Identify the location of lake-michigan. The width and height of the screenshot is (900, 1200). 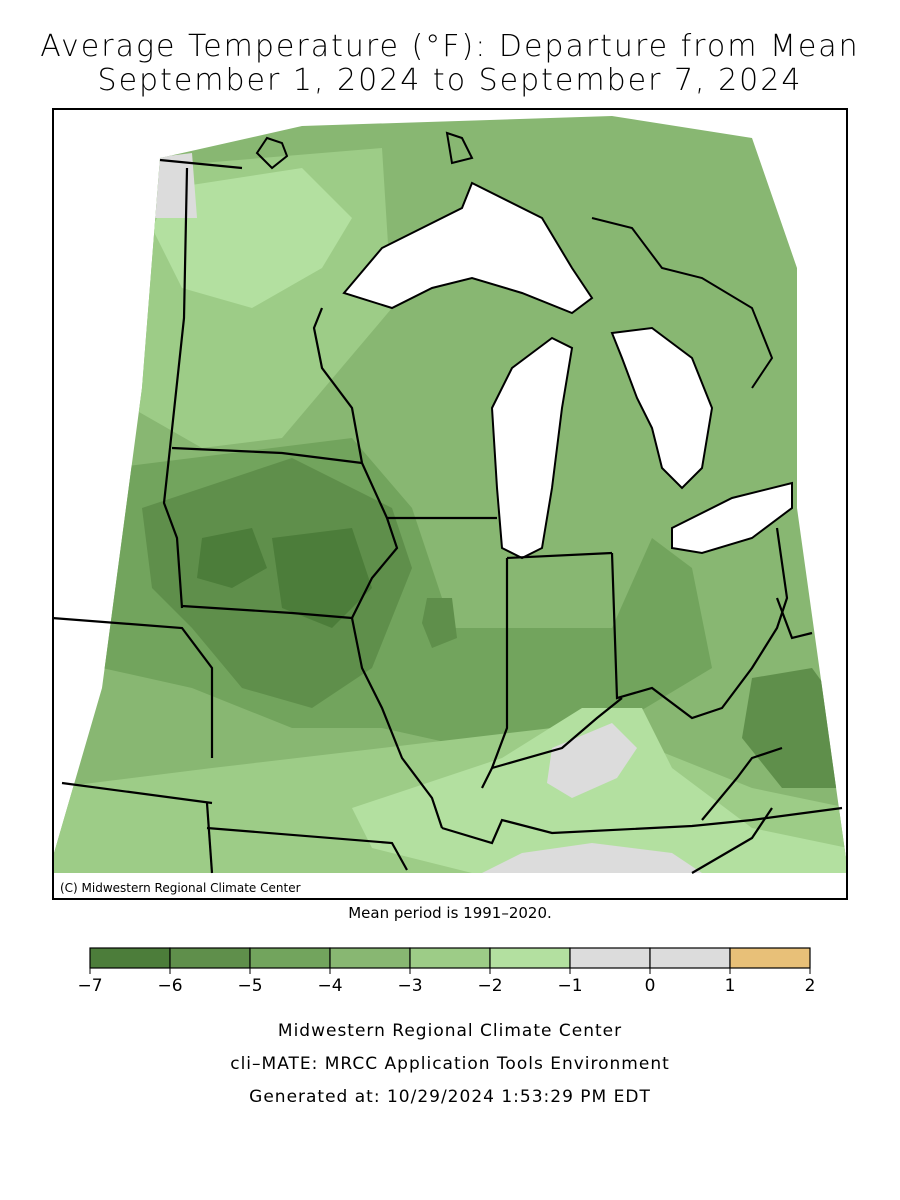
(532, 448).